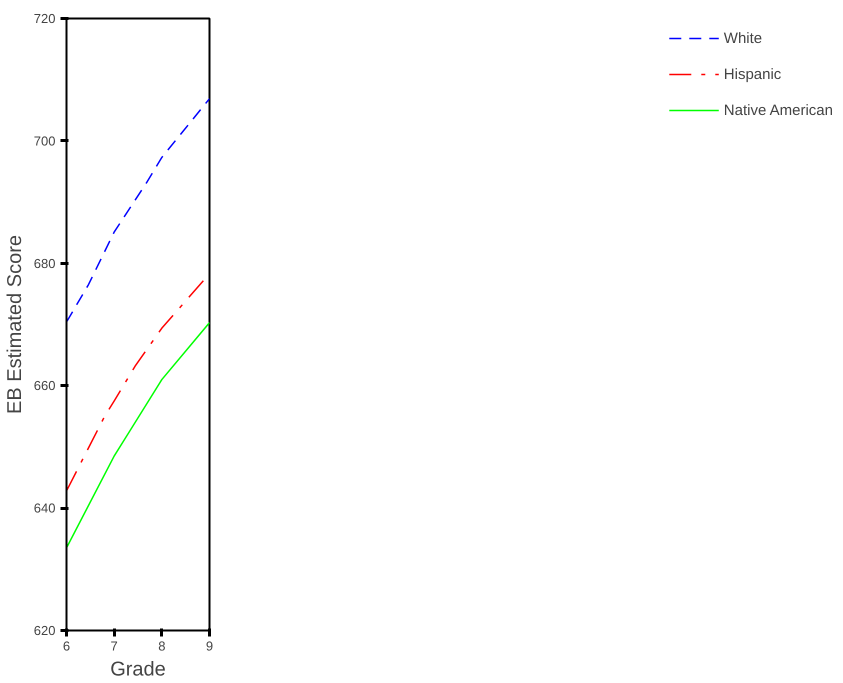 The image size is (843, 683). What do you see at coordinates (778, 110) in the screenshot?
I see `legend-label: Native American` at bounding box center [778, 110].